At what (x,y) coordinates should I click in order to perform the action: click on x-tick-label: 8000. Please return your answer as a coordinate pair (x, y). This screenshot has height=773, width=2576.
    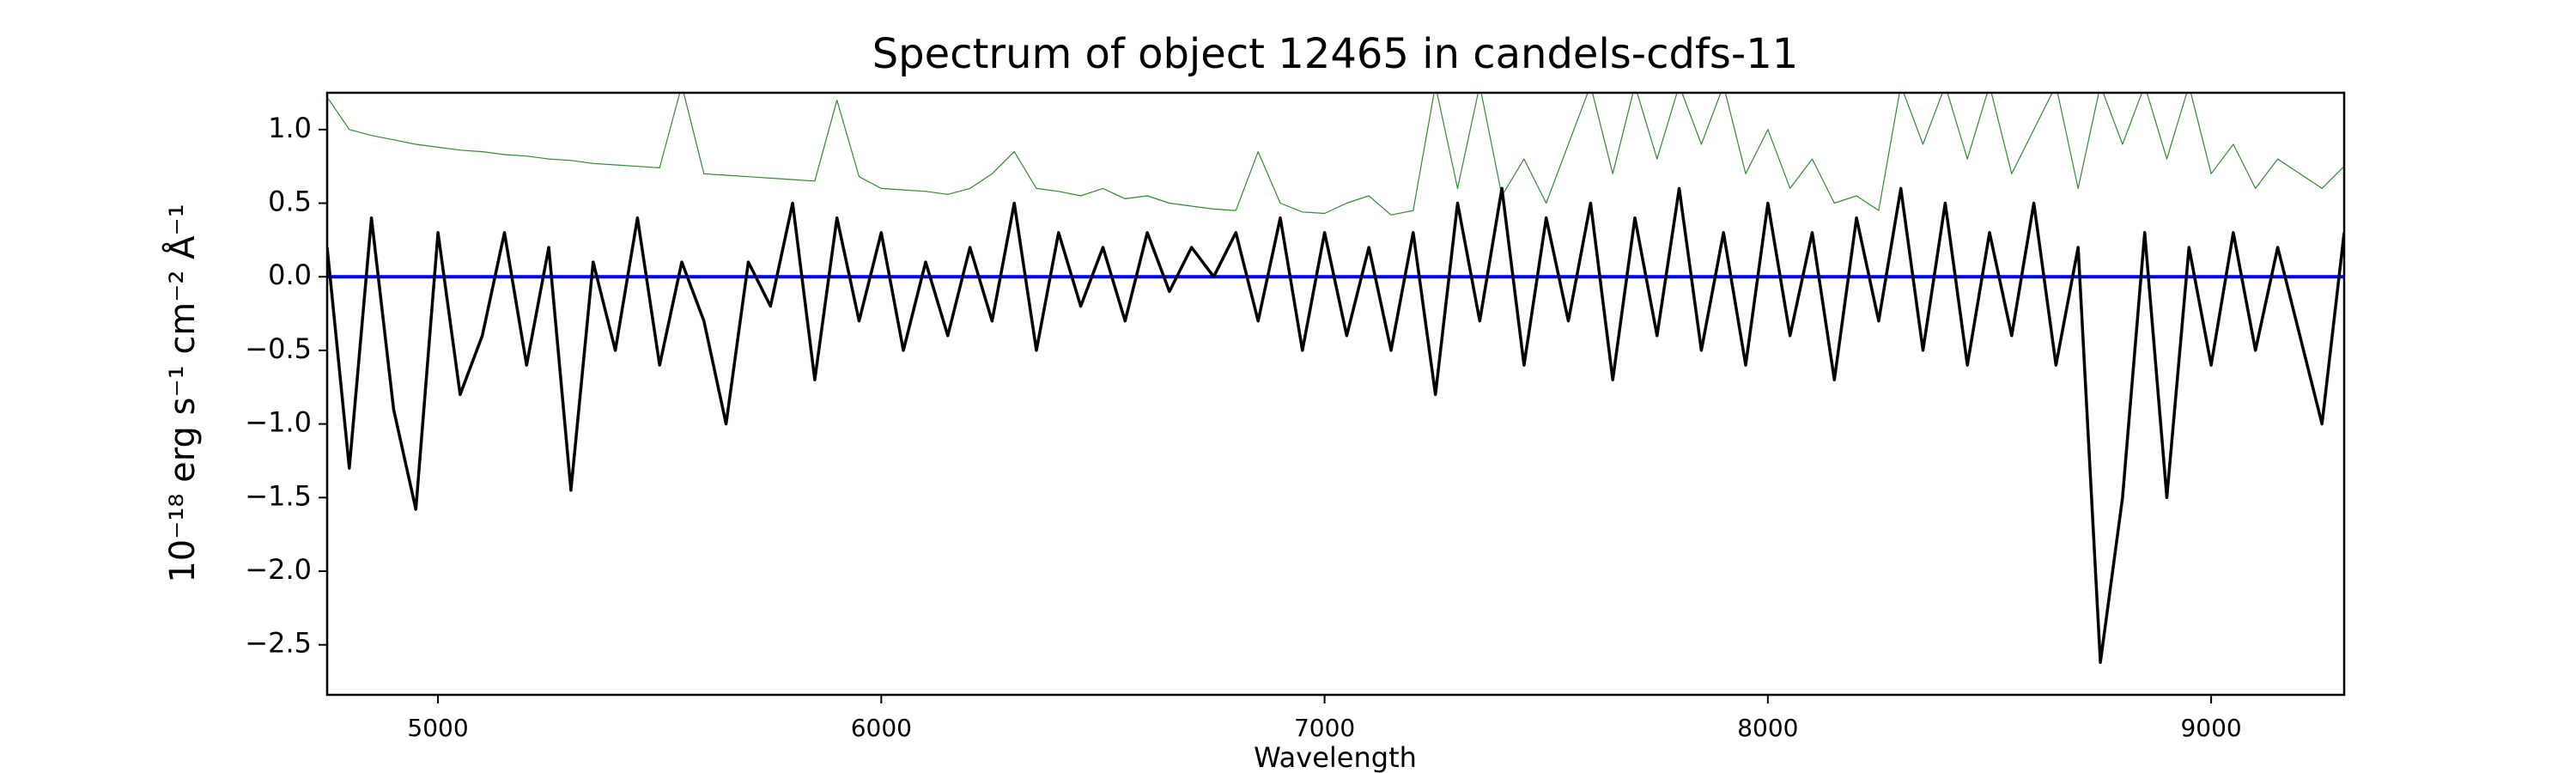
    Looking at the image, I should click on (1768, 728).